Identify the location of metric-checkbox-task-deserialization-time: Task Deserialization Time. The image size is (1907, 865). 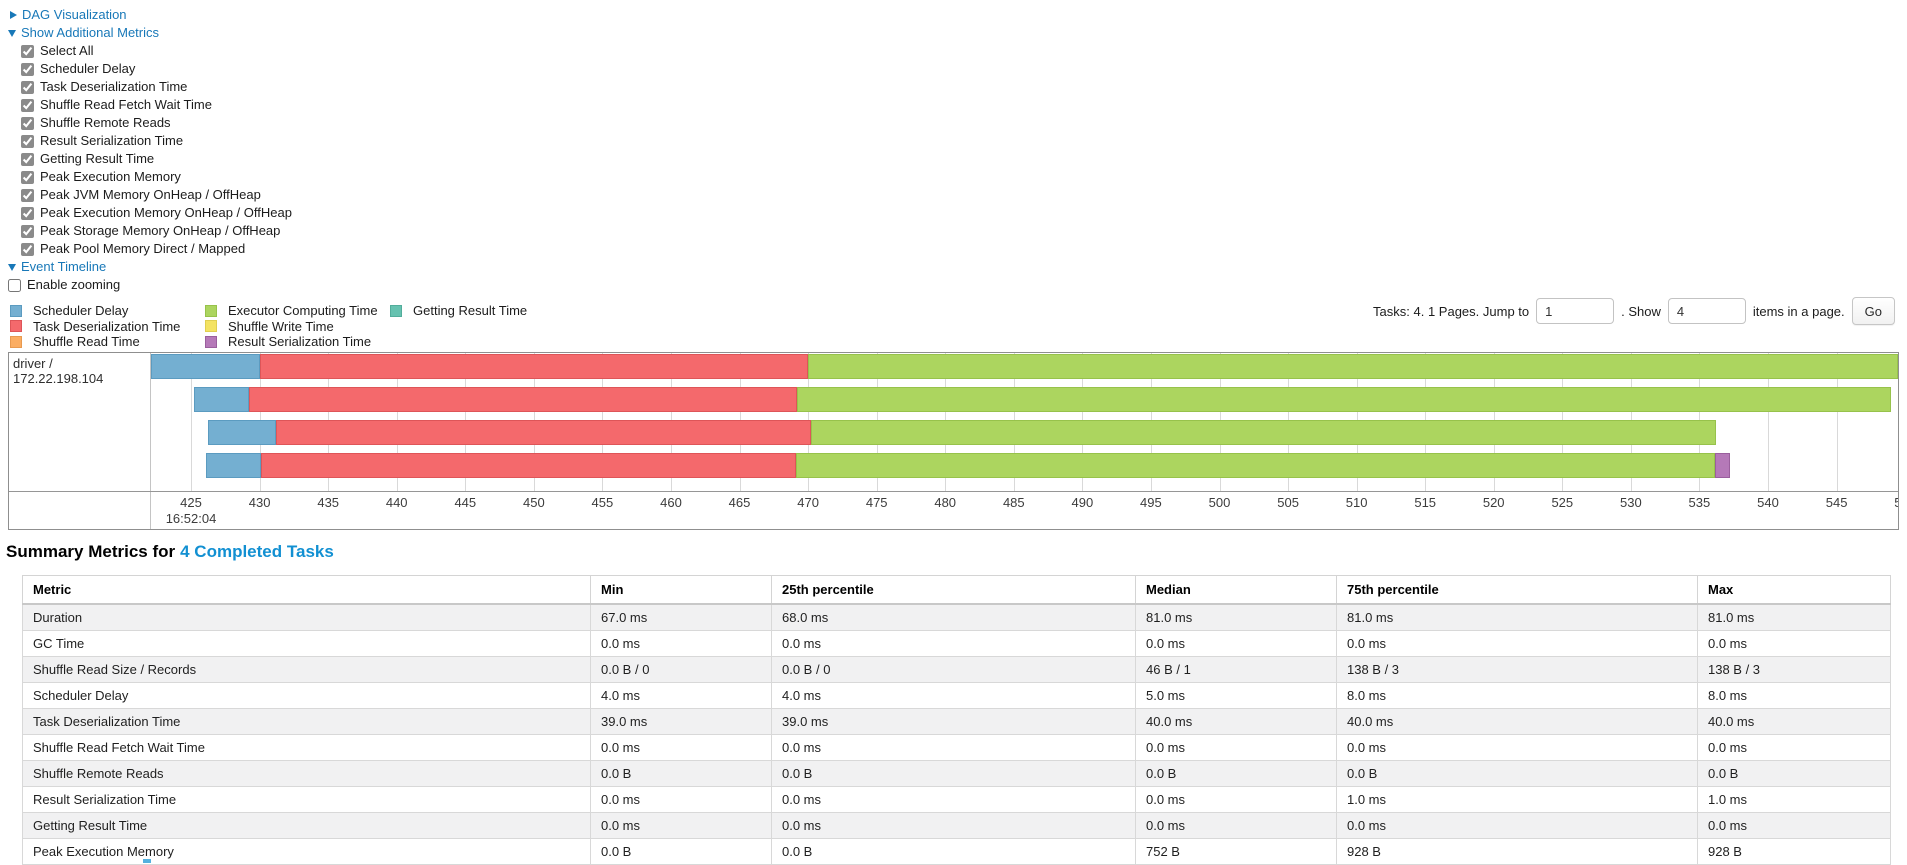
(156, 87).